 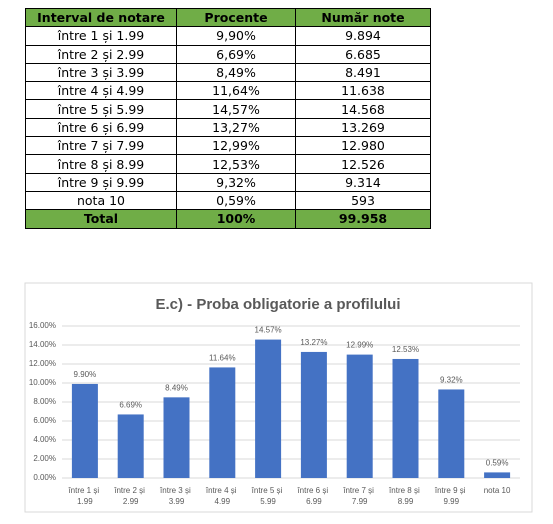 I want to click on data-label: 0.59%, so click(x=497, y=463).